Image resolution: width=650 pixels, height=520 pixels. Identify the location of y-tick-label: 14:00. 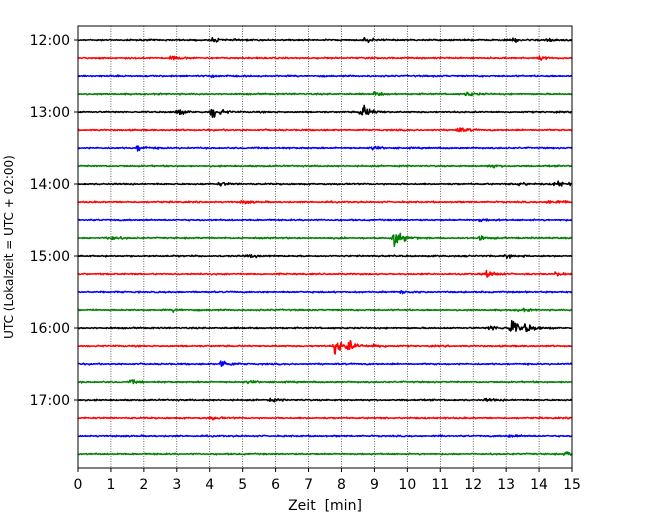
(50, 185).